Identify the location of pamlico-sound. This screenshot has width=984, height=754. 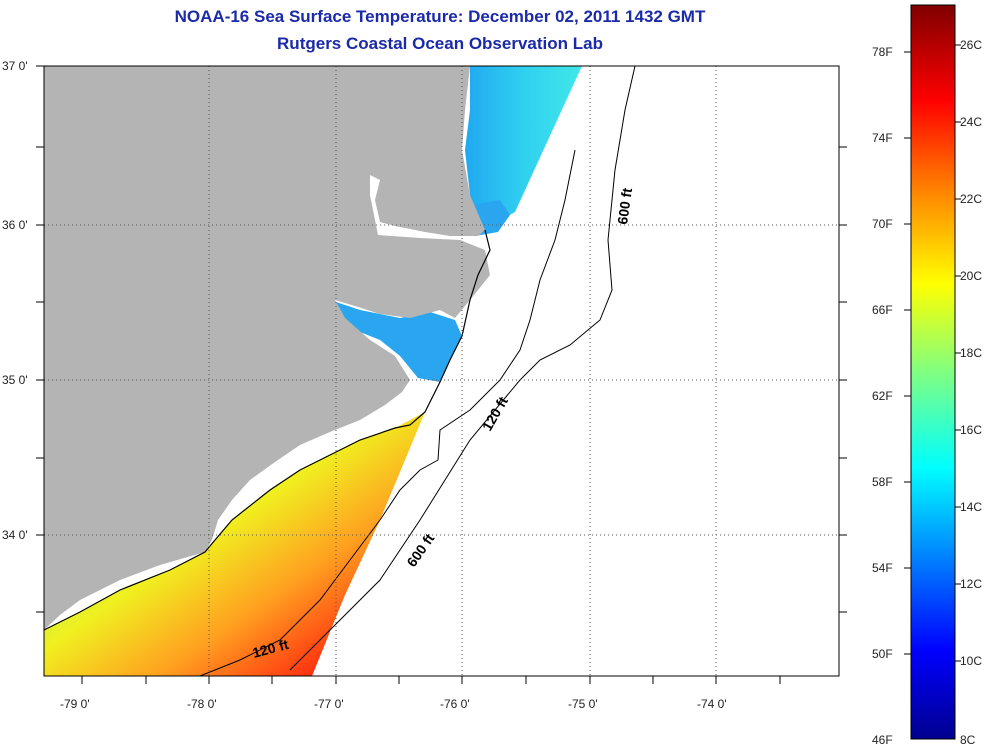
(396, 341).